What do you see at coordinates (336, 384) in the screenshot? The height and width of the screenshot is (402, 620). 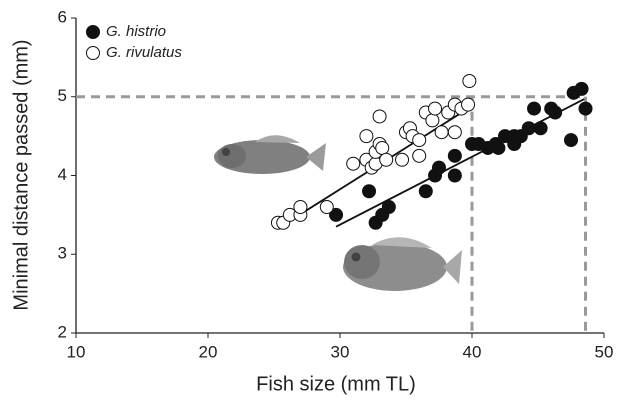 I see `x-axis-title: Fish size (mm TL)` at bounding box center [336, 384].